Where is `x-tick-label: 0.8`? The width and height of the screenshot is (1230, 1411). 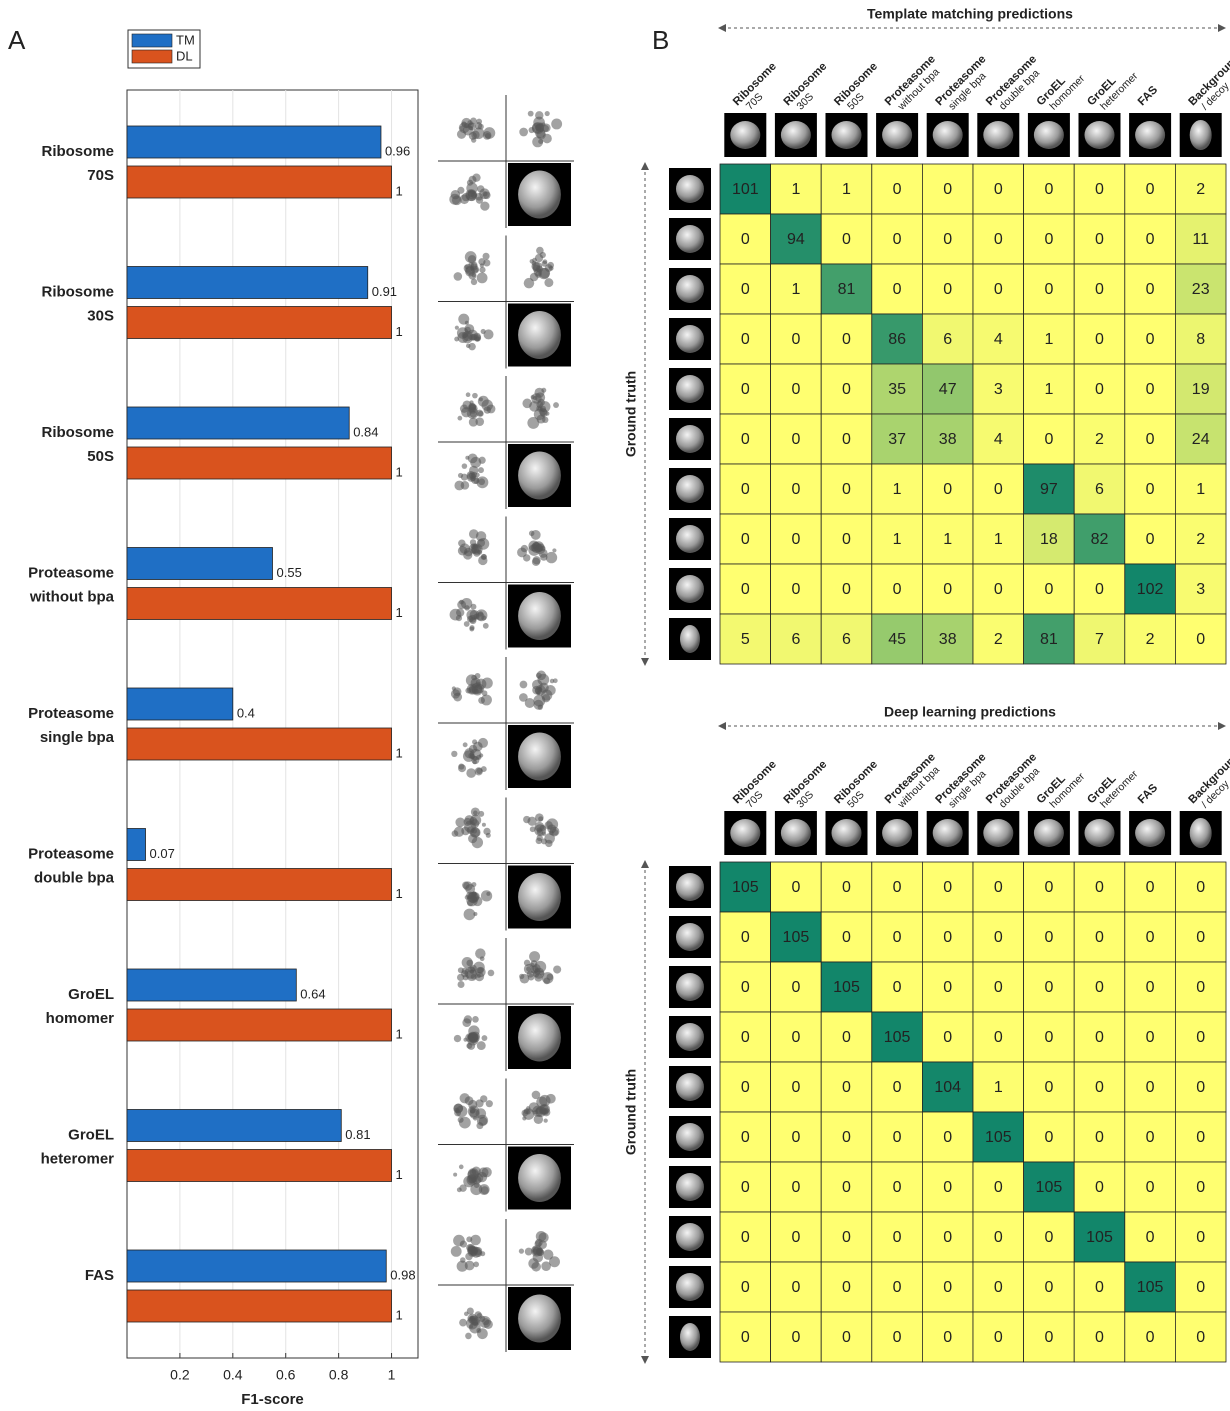 x-tick-label: 0.8 is located at coordinates (339, 1375).